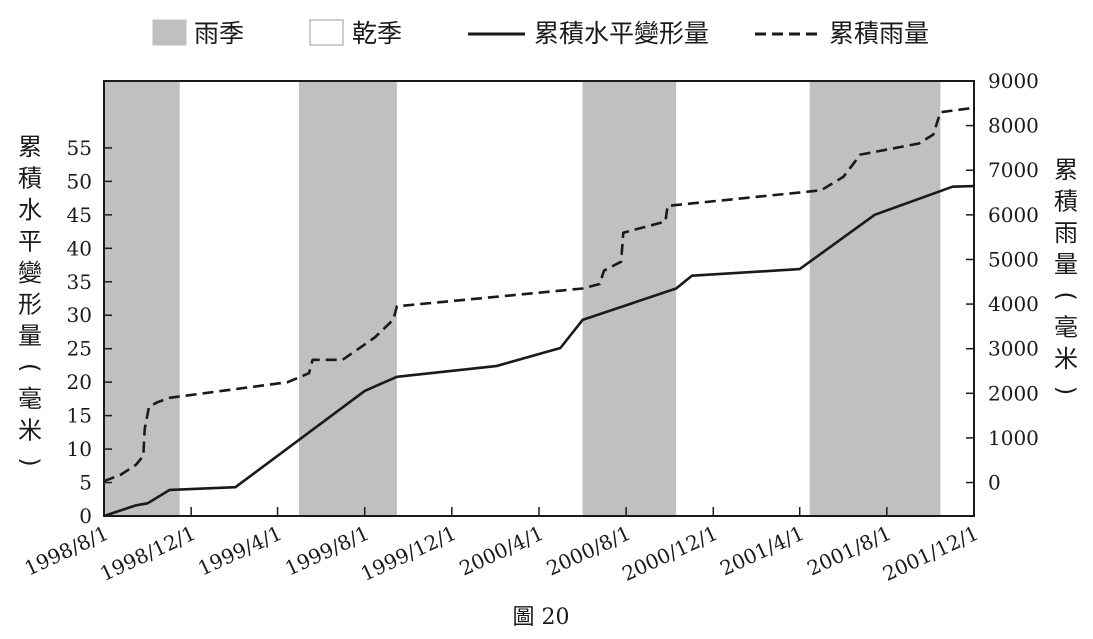 This screenshot has height=639, width=1093. What do you see at coordinates (621, 33) in the screenshot?
I see `legend-deform-label: 累積水平變形量` at bounding box center [621, 33].